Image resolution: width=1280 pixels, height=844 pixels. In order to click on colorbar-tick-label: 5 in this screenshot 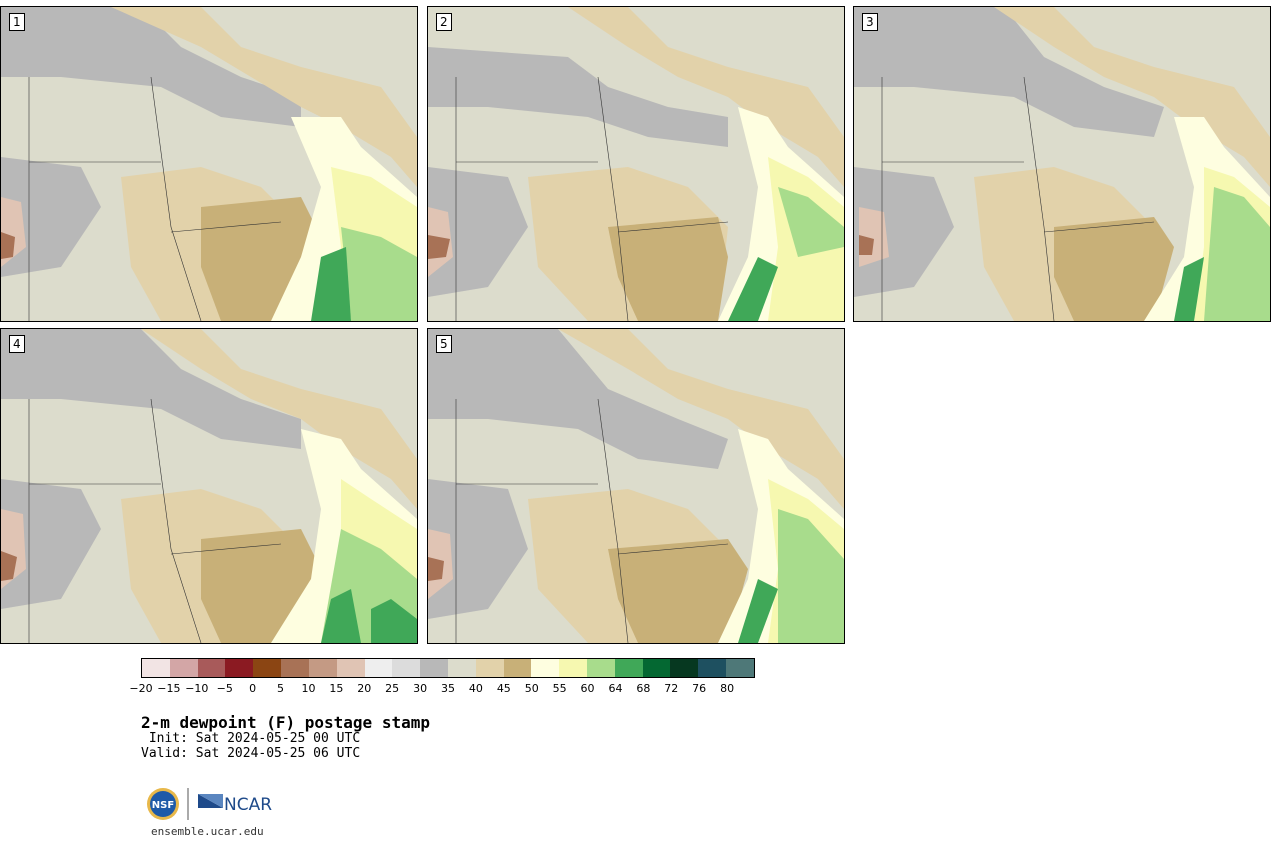, I will do `click(281, 688)`.